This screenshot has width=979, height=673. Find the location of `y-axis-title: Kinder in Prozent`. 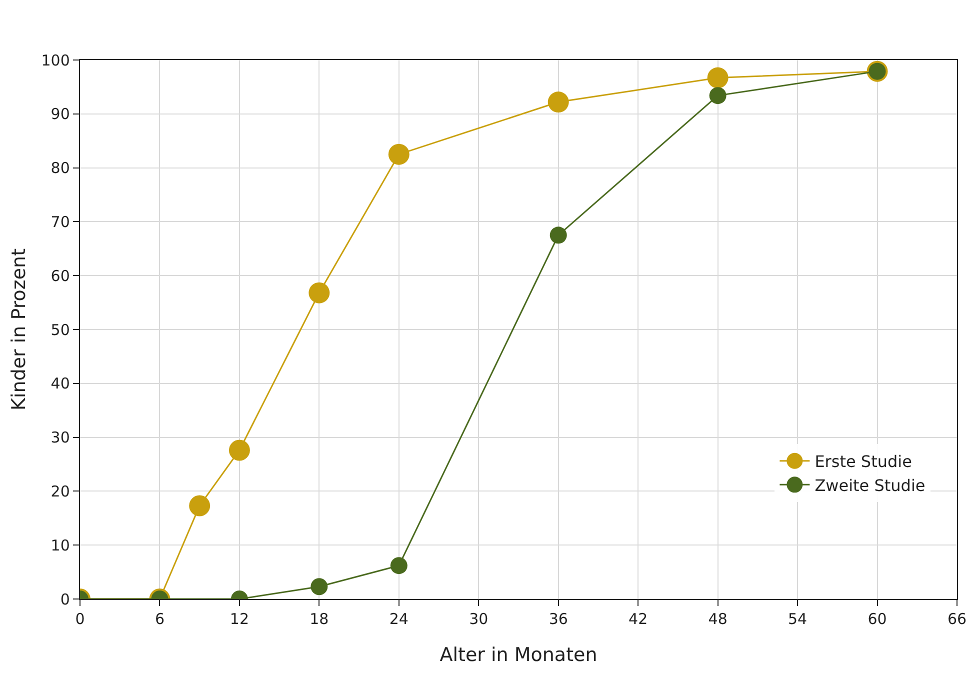

y-axis-title: Kinder in Prozent is located at coordinates (19, 329).